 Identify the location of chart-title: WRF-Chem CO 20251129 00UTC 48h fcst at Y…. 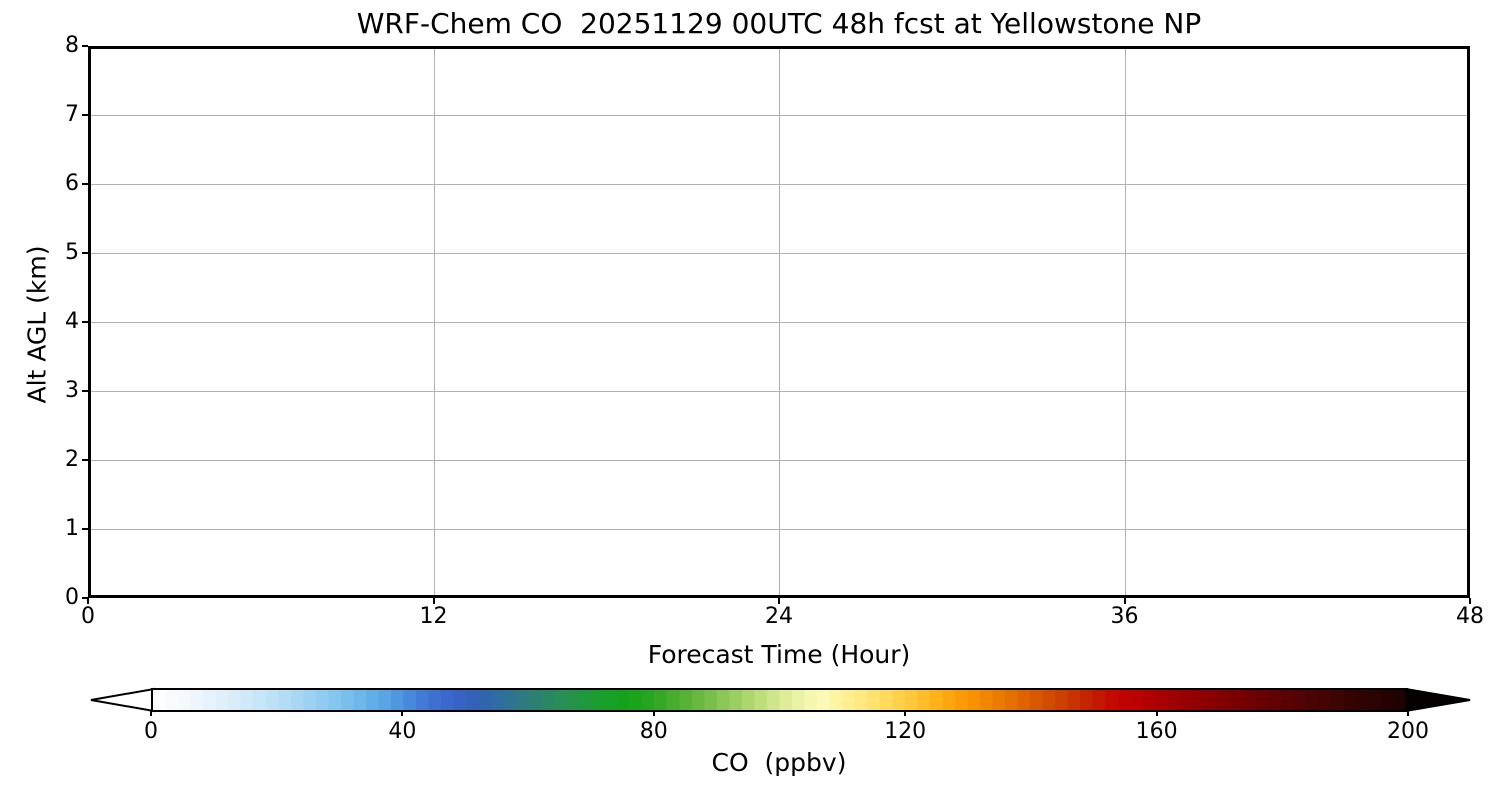
(779, 23).